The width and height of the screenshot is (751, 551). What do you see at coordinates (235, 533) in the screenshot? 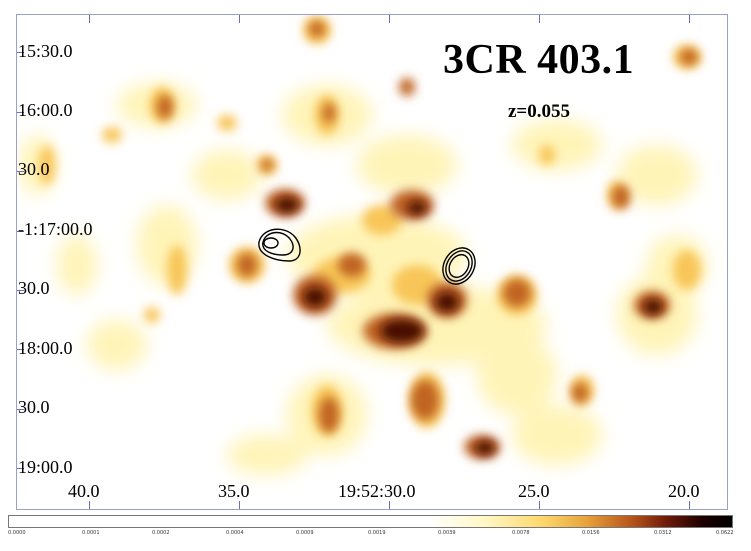
I see `colorbar-label-4: 0.0004` at bounding box center [235, 533].